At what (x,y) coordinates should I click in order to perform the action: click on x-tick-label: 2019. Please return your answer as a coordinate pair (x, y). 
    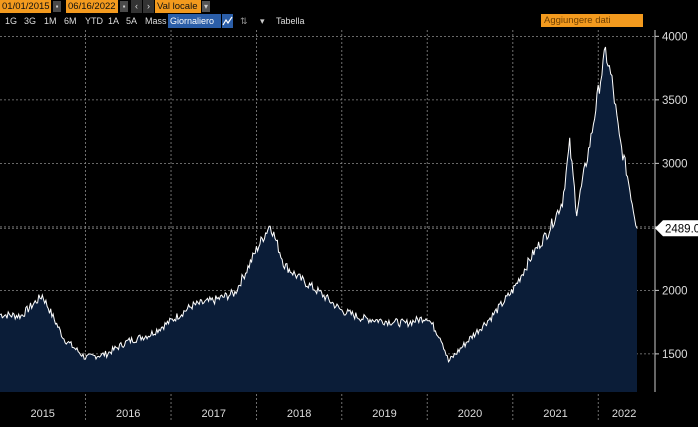
    Looking at the image, I should click on (384, 414).